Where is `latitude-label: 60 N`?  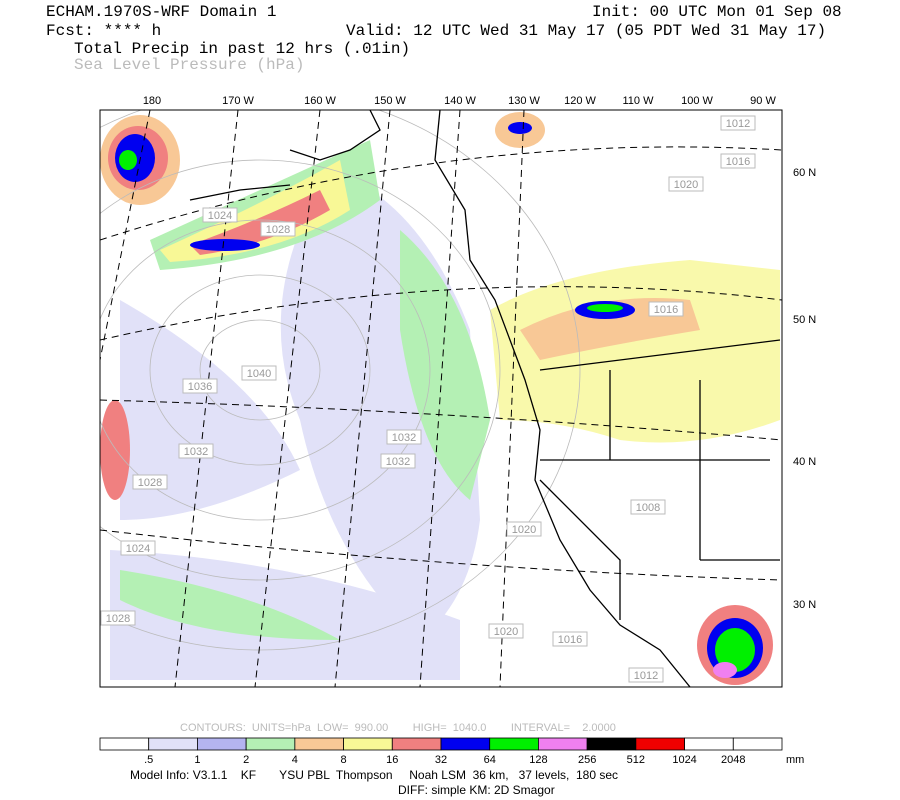
latitude-label: 60 N is located at coordinates (804, 173).